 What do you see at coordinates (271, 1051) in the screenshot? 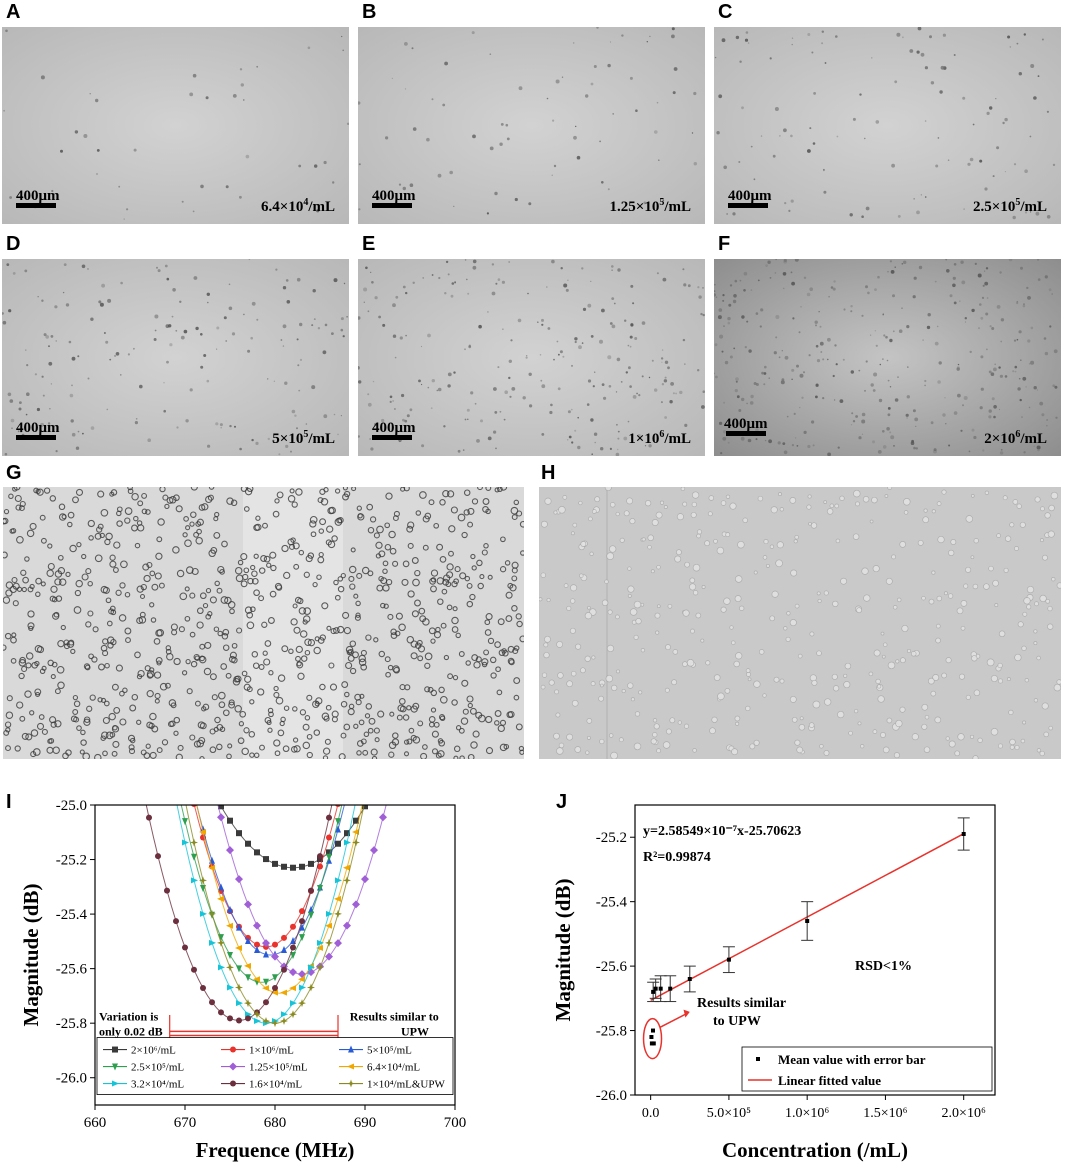
I see `legend-item: 1×10⁶/mL` at bounding box center [271, 1051].